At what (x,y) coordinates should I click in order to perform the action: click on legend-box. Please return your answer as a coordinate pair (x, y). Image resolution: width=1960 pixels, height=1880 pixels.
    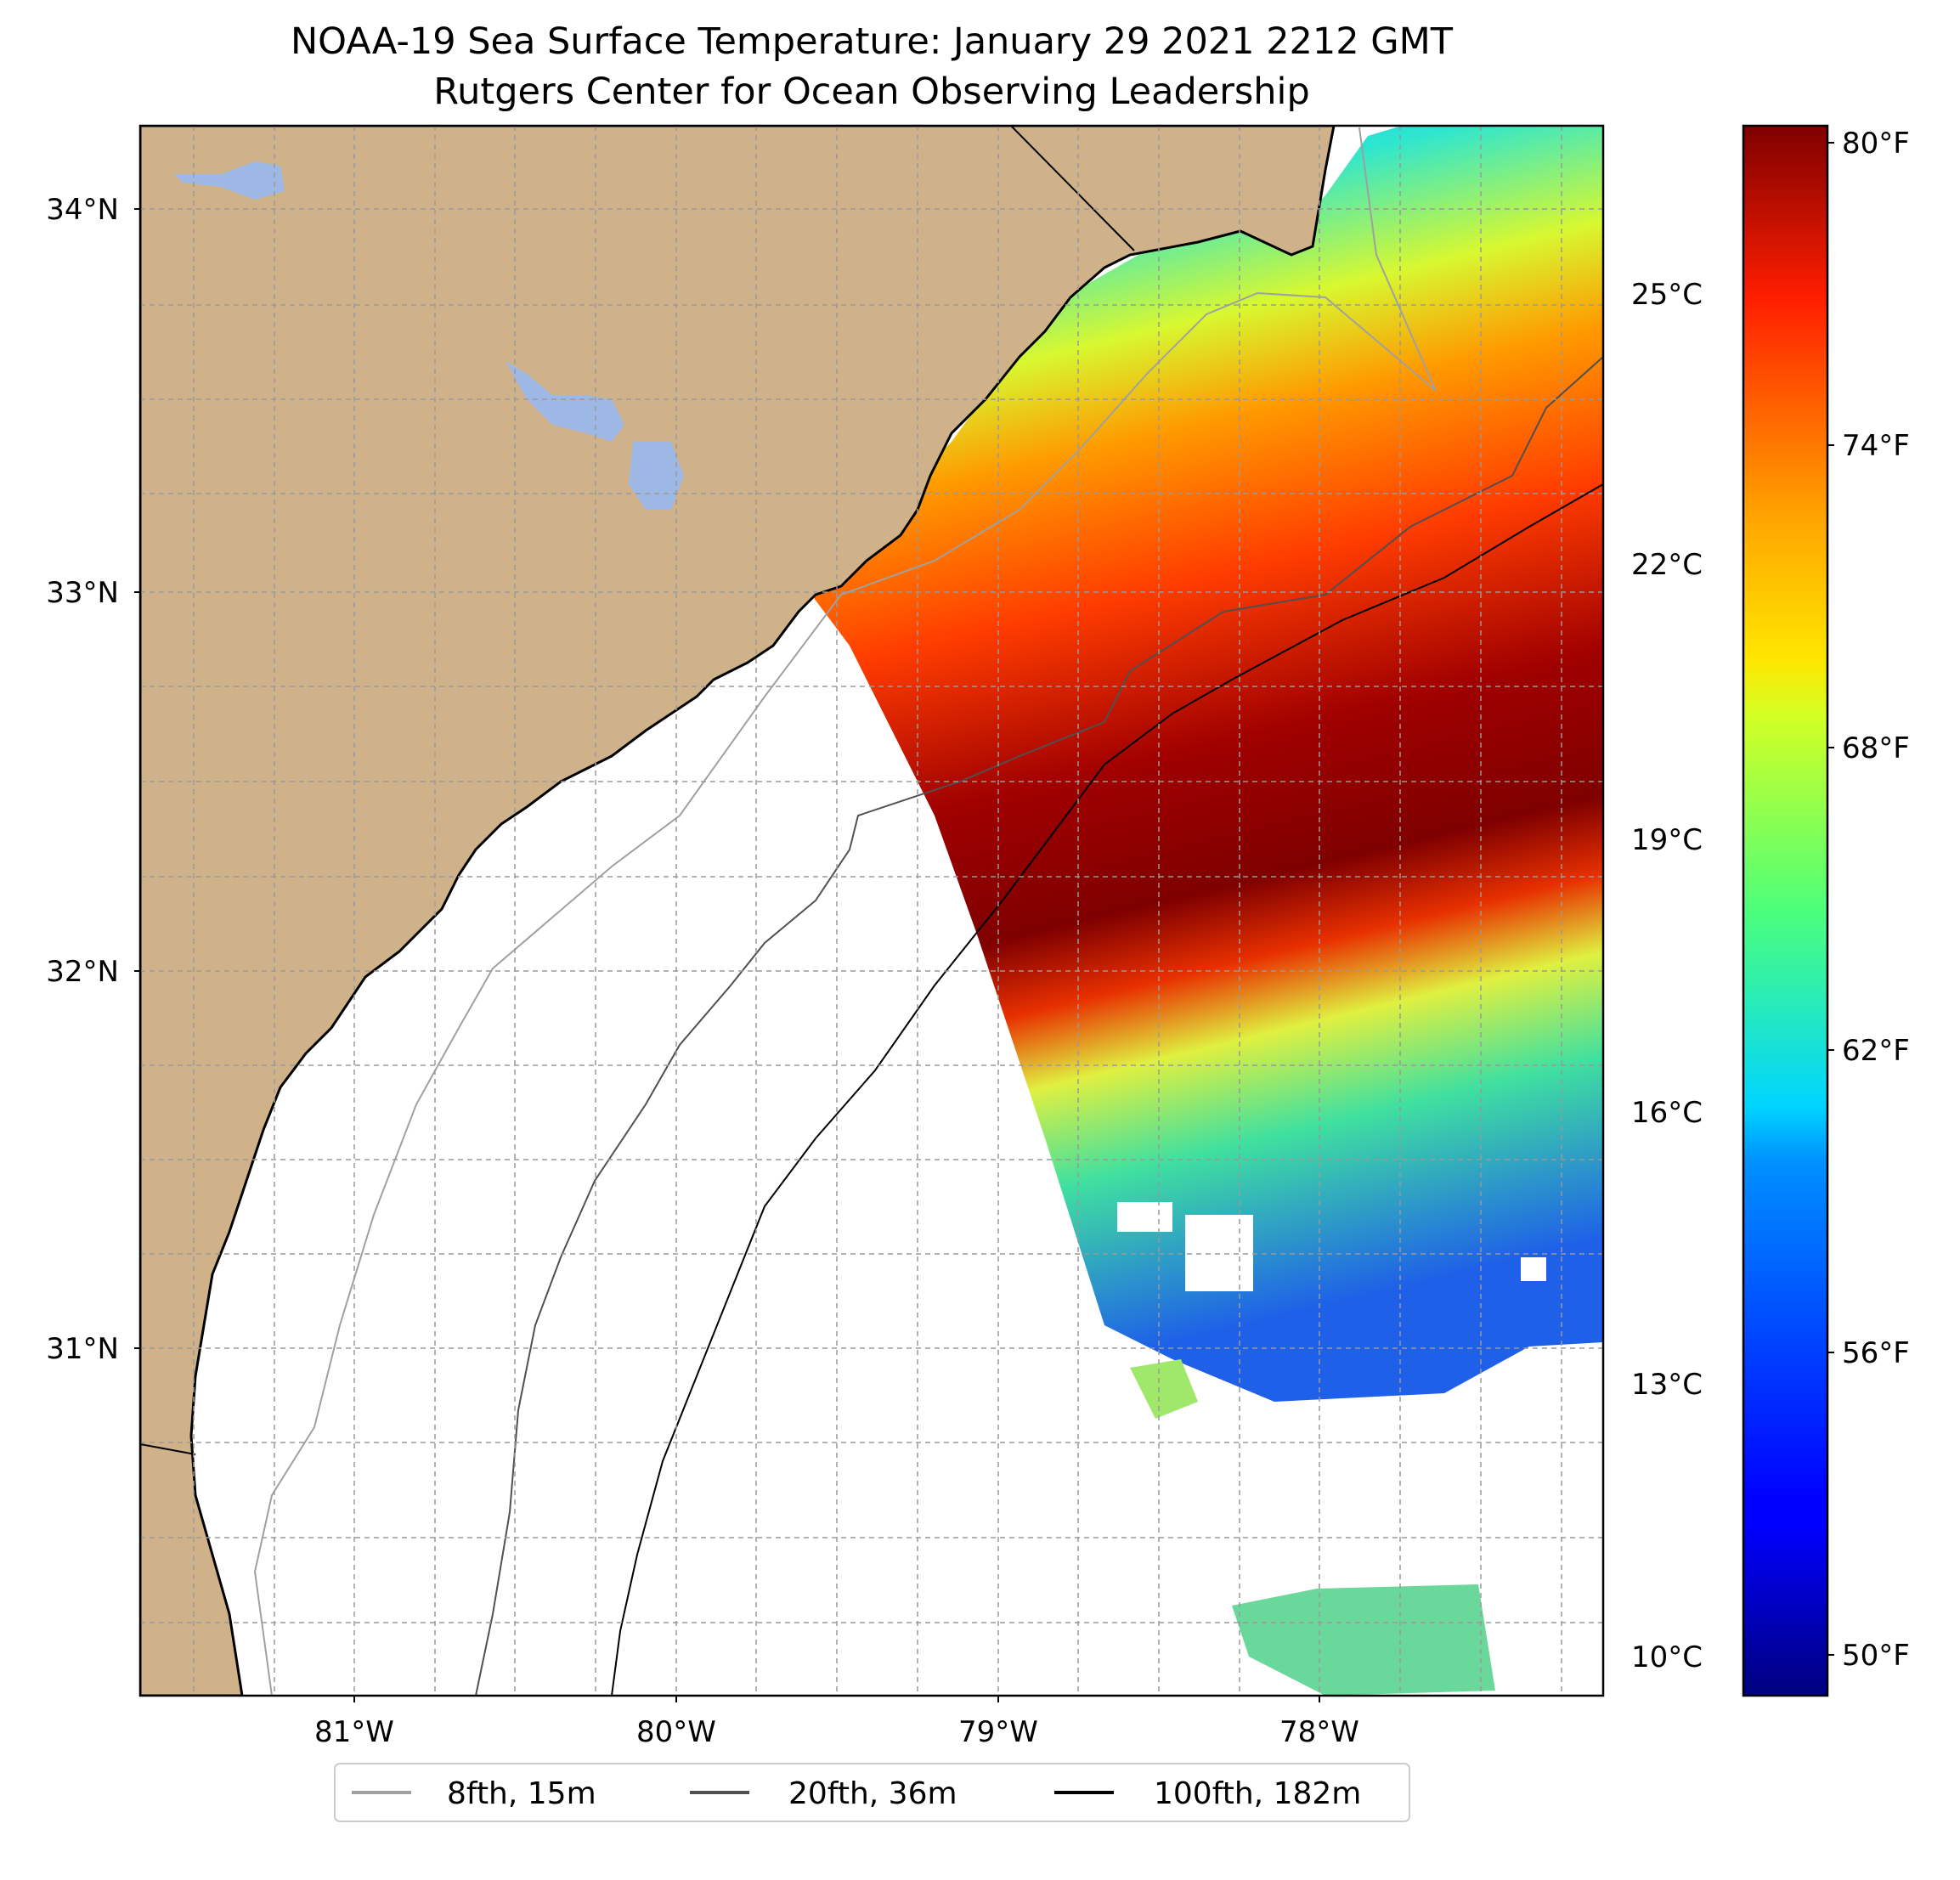
    Looking at the image, I should click on (872, 1793).